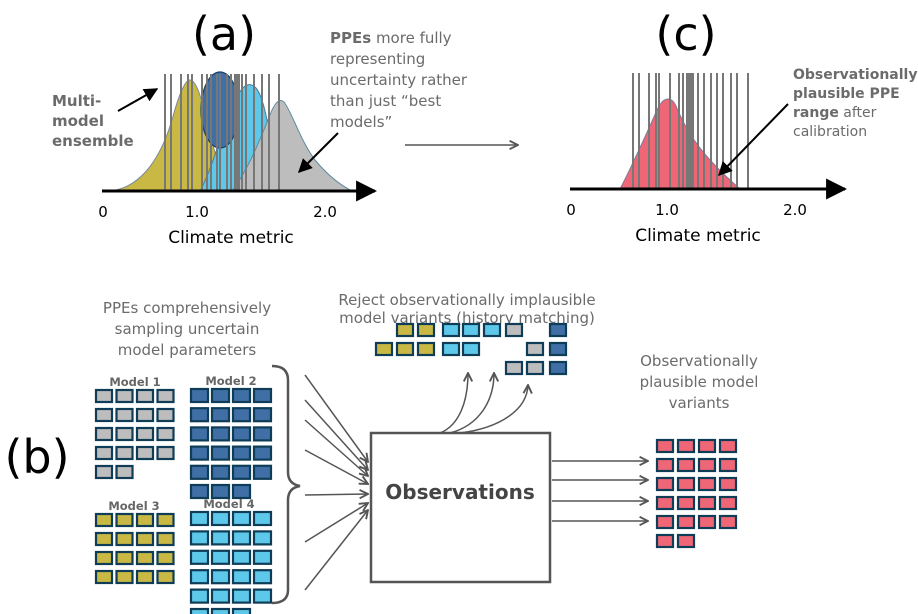  Describe the element at coordinates (753, 140) in the screenshot. I see `calib-arrow` at that location.